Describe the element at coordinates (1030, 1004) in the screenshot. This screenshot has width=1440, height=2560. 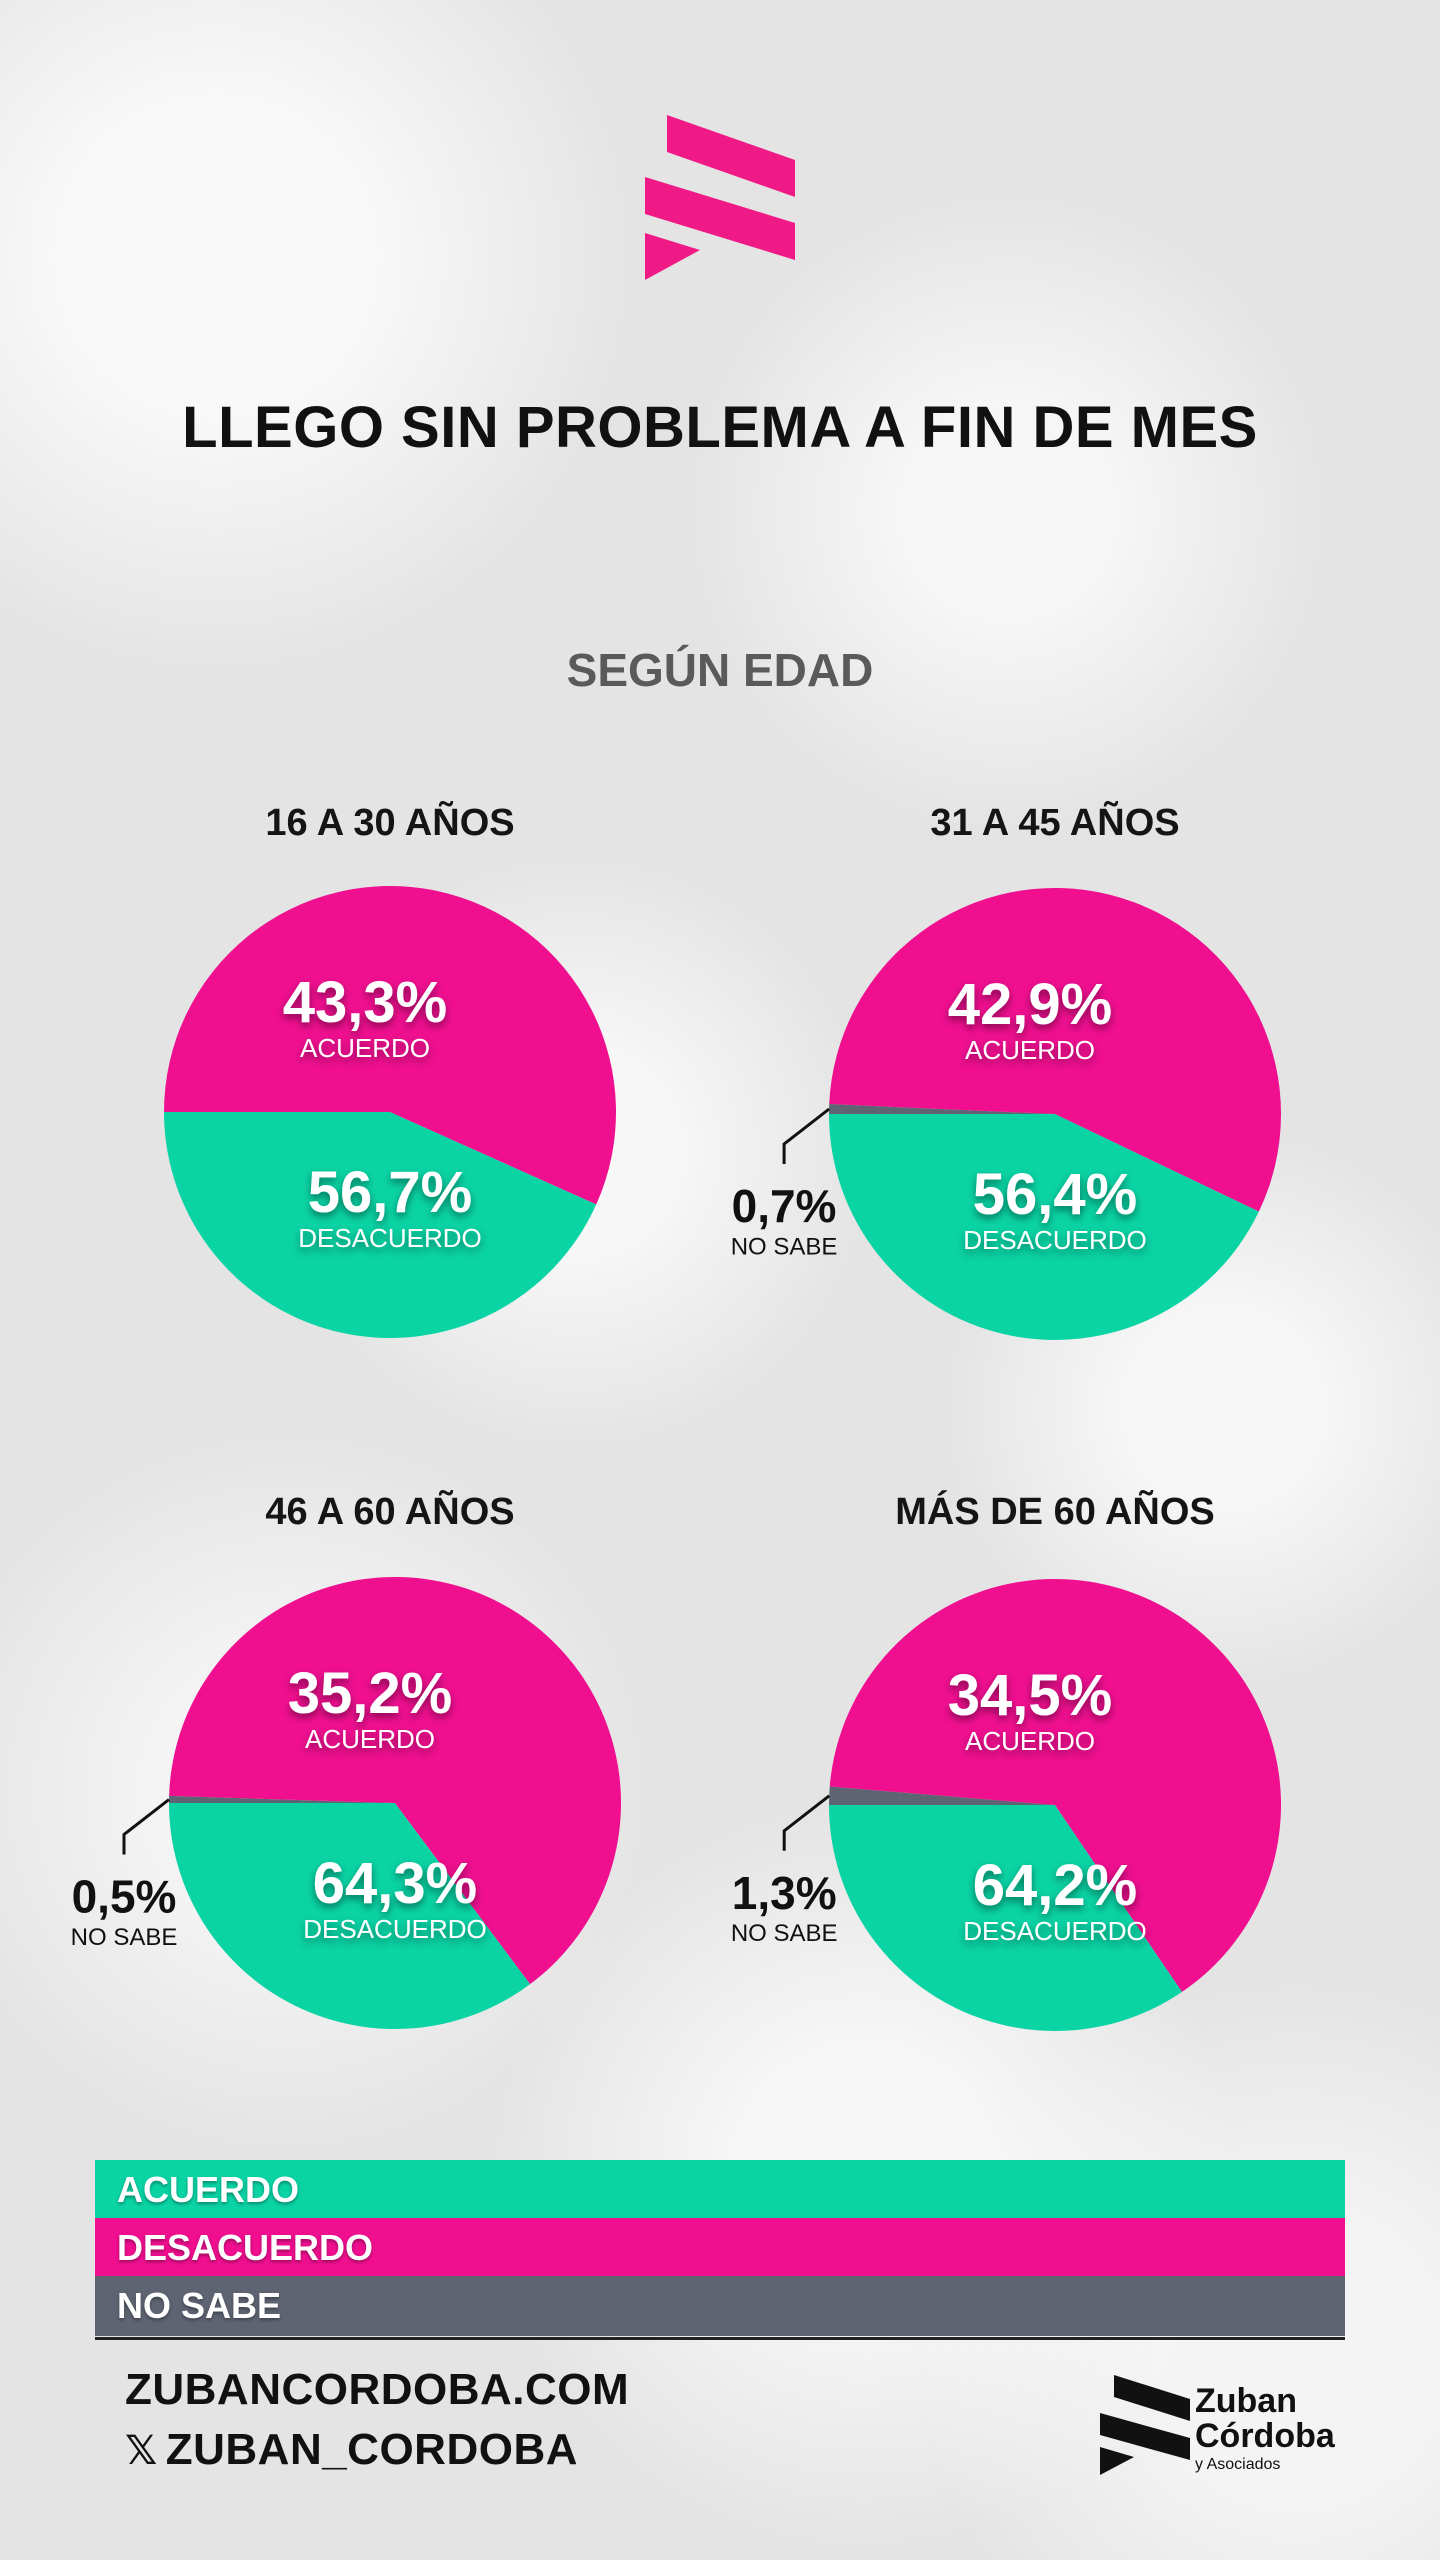
I see `pie-2-value-acuerdo: 42,9%` at that location.